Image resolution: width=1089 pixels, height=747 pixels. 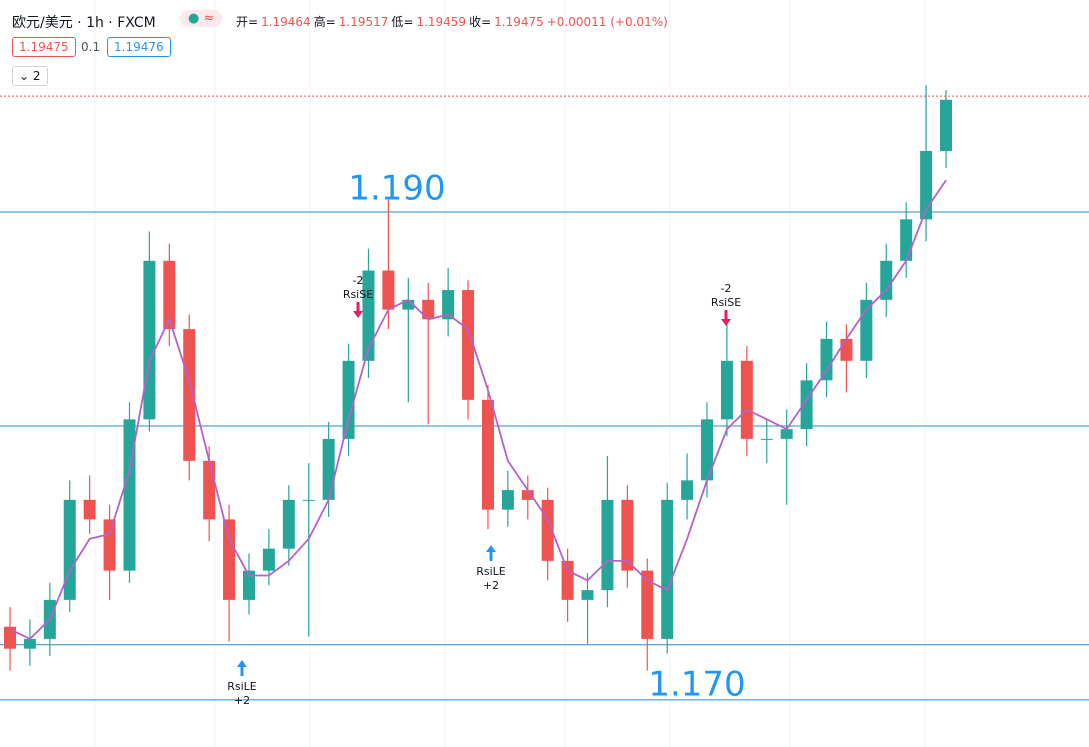 I want to click on ohlc-value: 1.19517, so click(x=363, y=22).